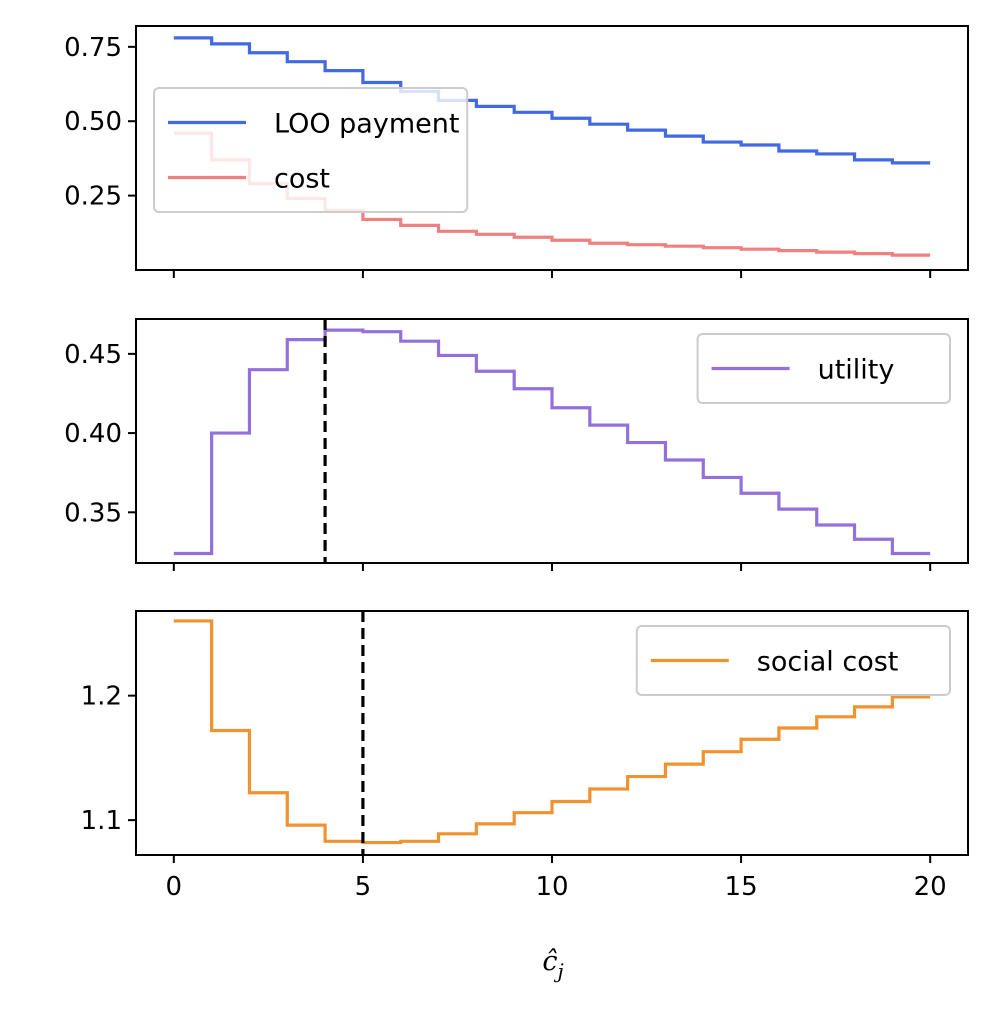  Describe the element at coordinates (828, 662) in the screenshot. I see `legend-label: social cost` at that location.